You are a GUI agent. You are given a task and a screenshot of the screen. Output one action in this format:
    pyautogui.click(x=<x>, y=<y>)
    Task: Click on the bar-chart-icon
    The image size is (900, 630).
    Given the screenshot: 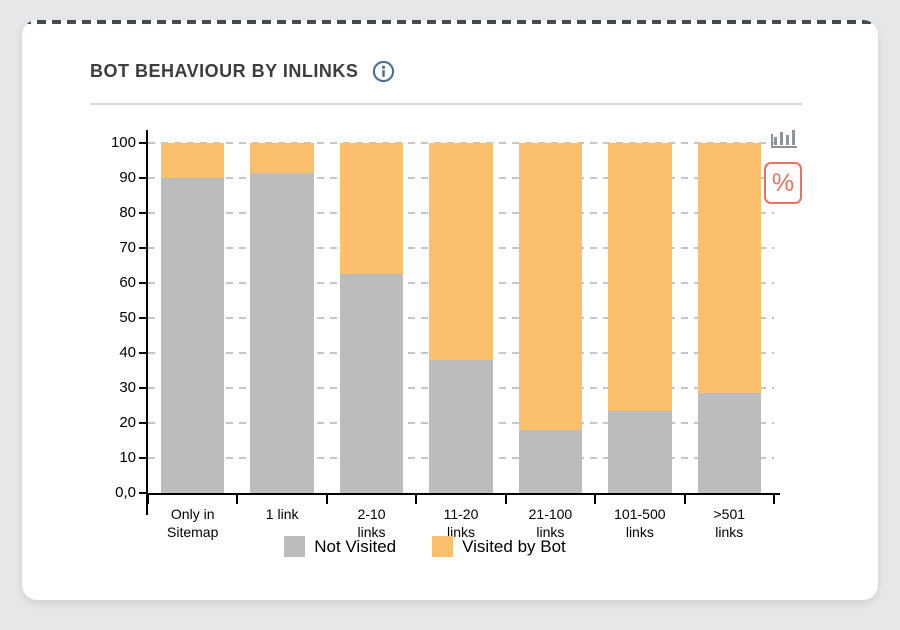 What is the action you would take?
    pyautogui.click(x=783, y=137)
    